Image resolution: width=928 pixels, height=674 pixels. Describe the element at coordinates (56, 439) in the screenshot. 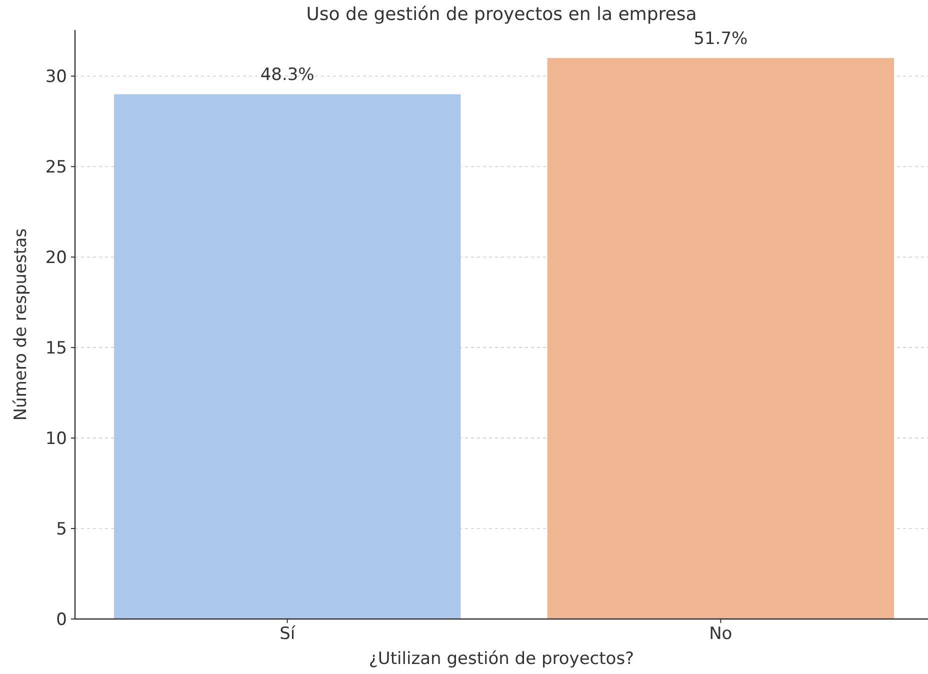

I see `y-tick-label: 10` at that location.